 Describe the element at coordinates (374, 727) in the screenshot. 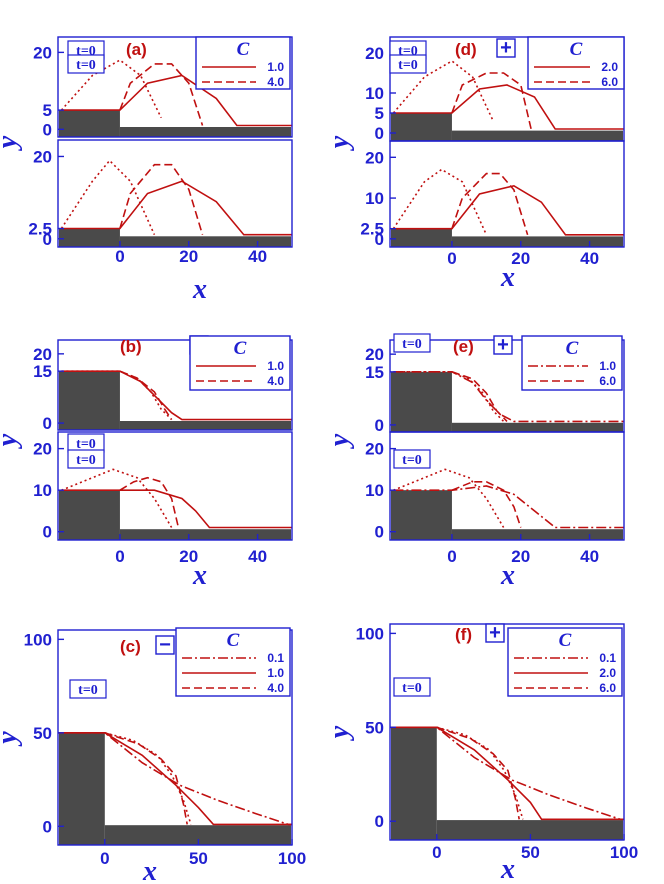

I see `y-tick-label: 50` at that location.